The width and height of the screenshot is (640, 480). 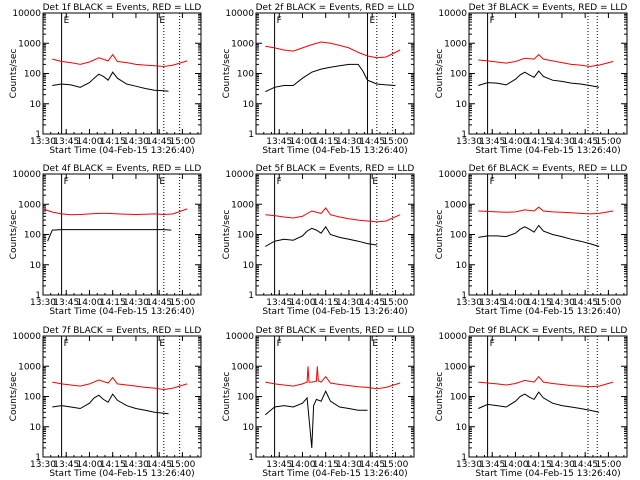 I want to click on panel-title: Det 7f BLACK = Events, RED = LLD, so click(x=122, y=331).